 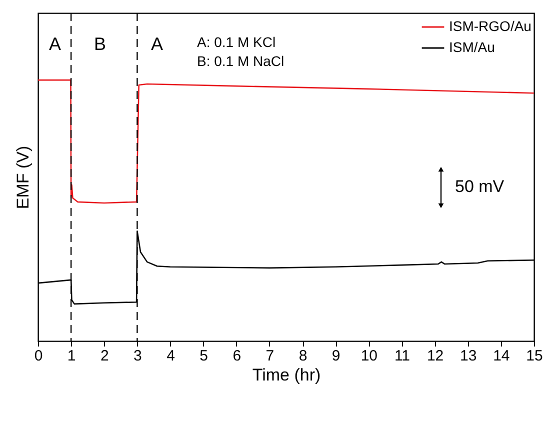 What do you see at coordinates (490, 26) in the screenshot?
I see `legend-label: ISM-RGO/Au` at bounding box center [490, 26].